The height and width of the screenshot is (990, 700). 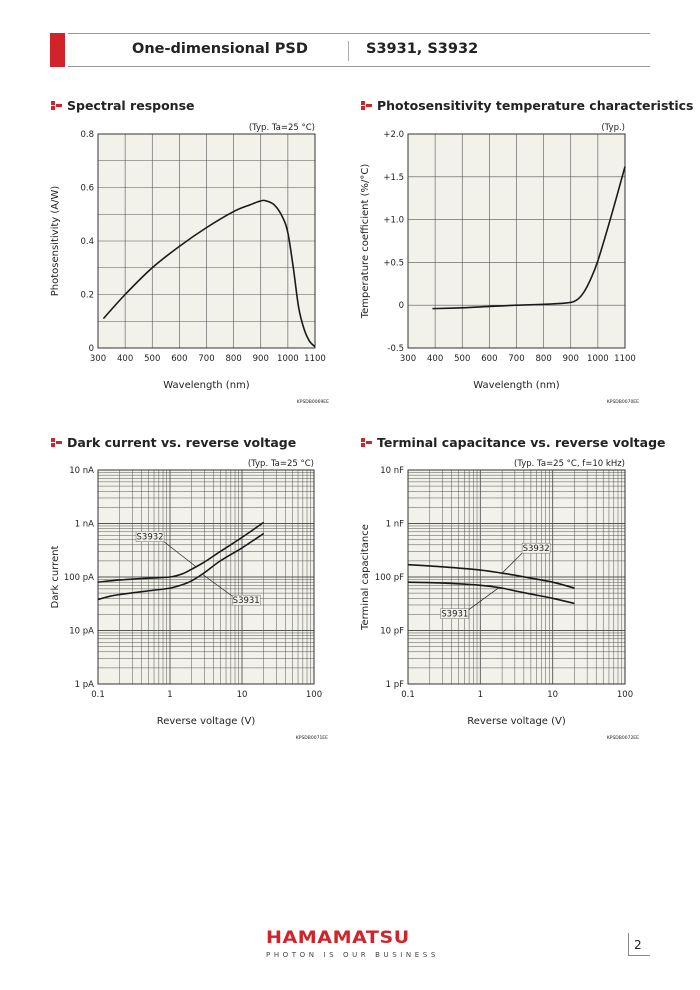 I want to click on section-terminal-capacitance: Terminal capacitance vs. reverse voltage, so click(x=513, y=442).